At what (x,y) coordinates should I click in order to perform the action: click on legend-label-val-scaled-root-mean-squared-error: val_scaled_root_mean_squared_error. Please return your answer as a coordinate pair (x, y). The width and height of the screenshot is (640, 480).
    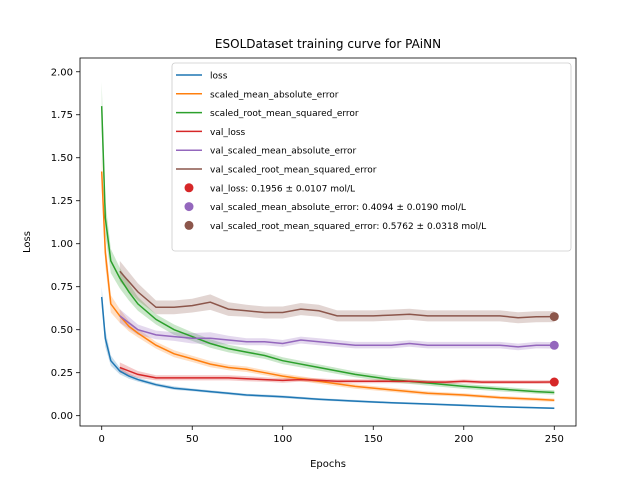
    Looking at the image, I should click on (293, 171).